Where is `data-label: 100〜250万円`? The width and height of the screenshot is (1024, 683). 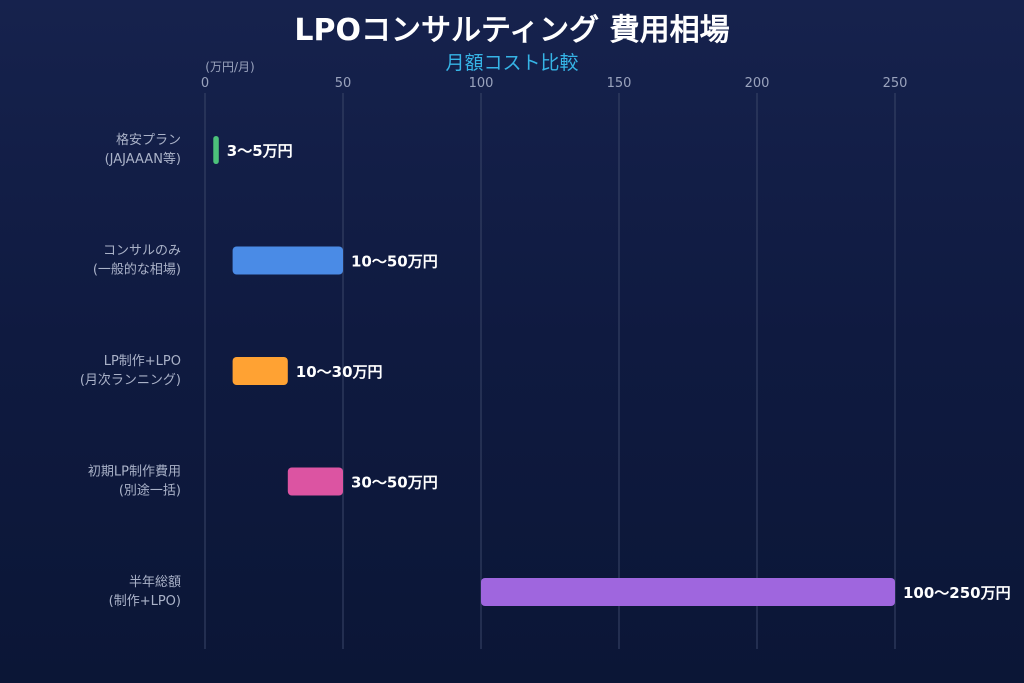
data-label: 100〜250万円 is located at coordinates (957, 593).